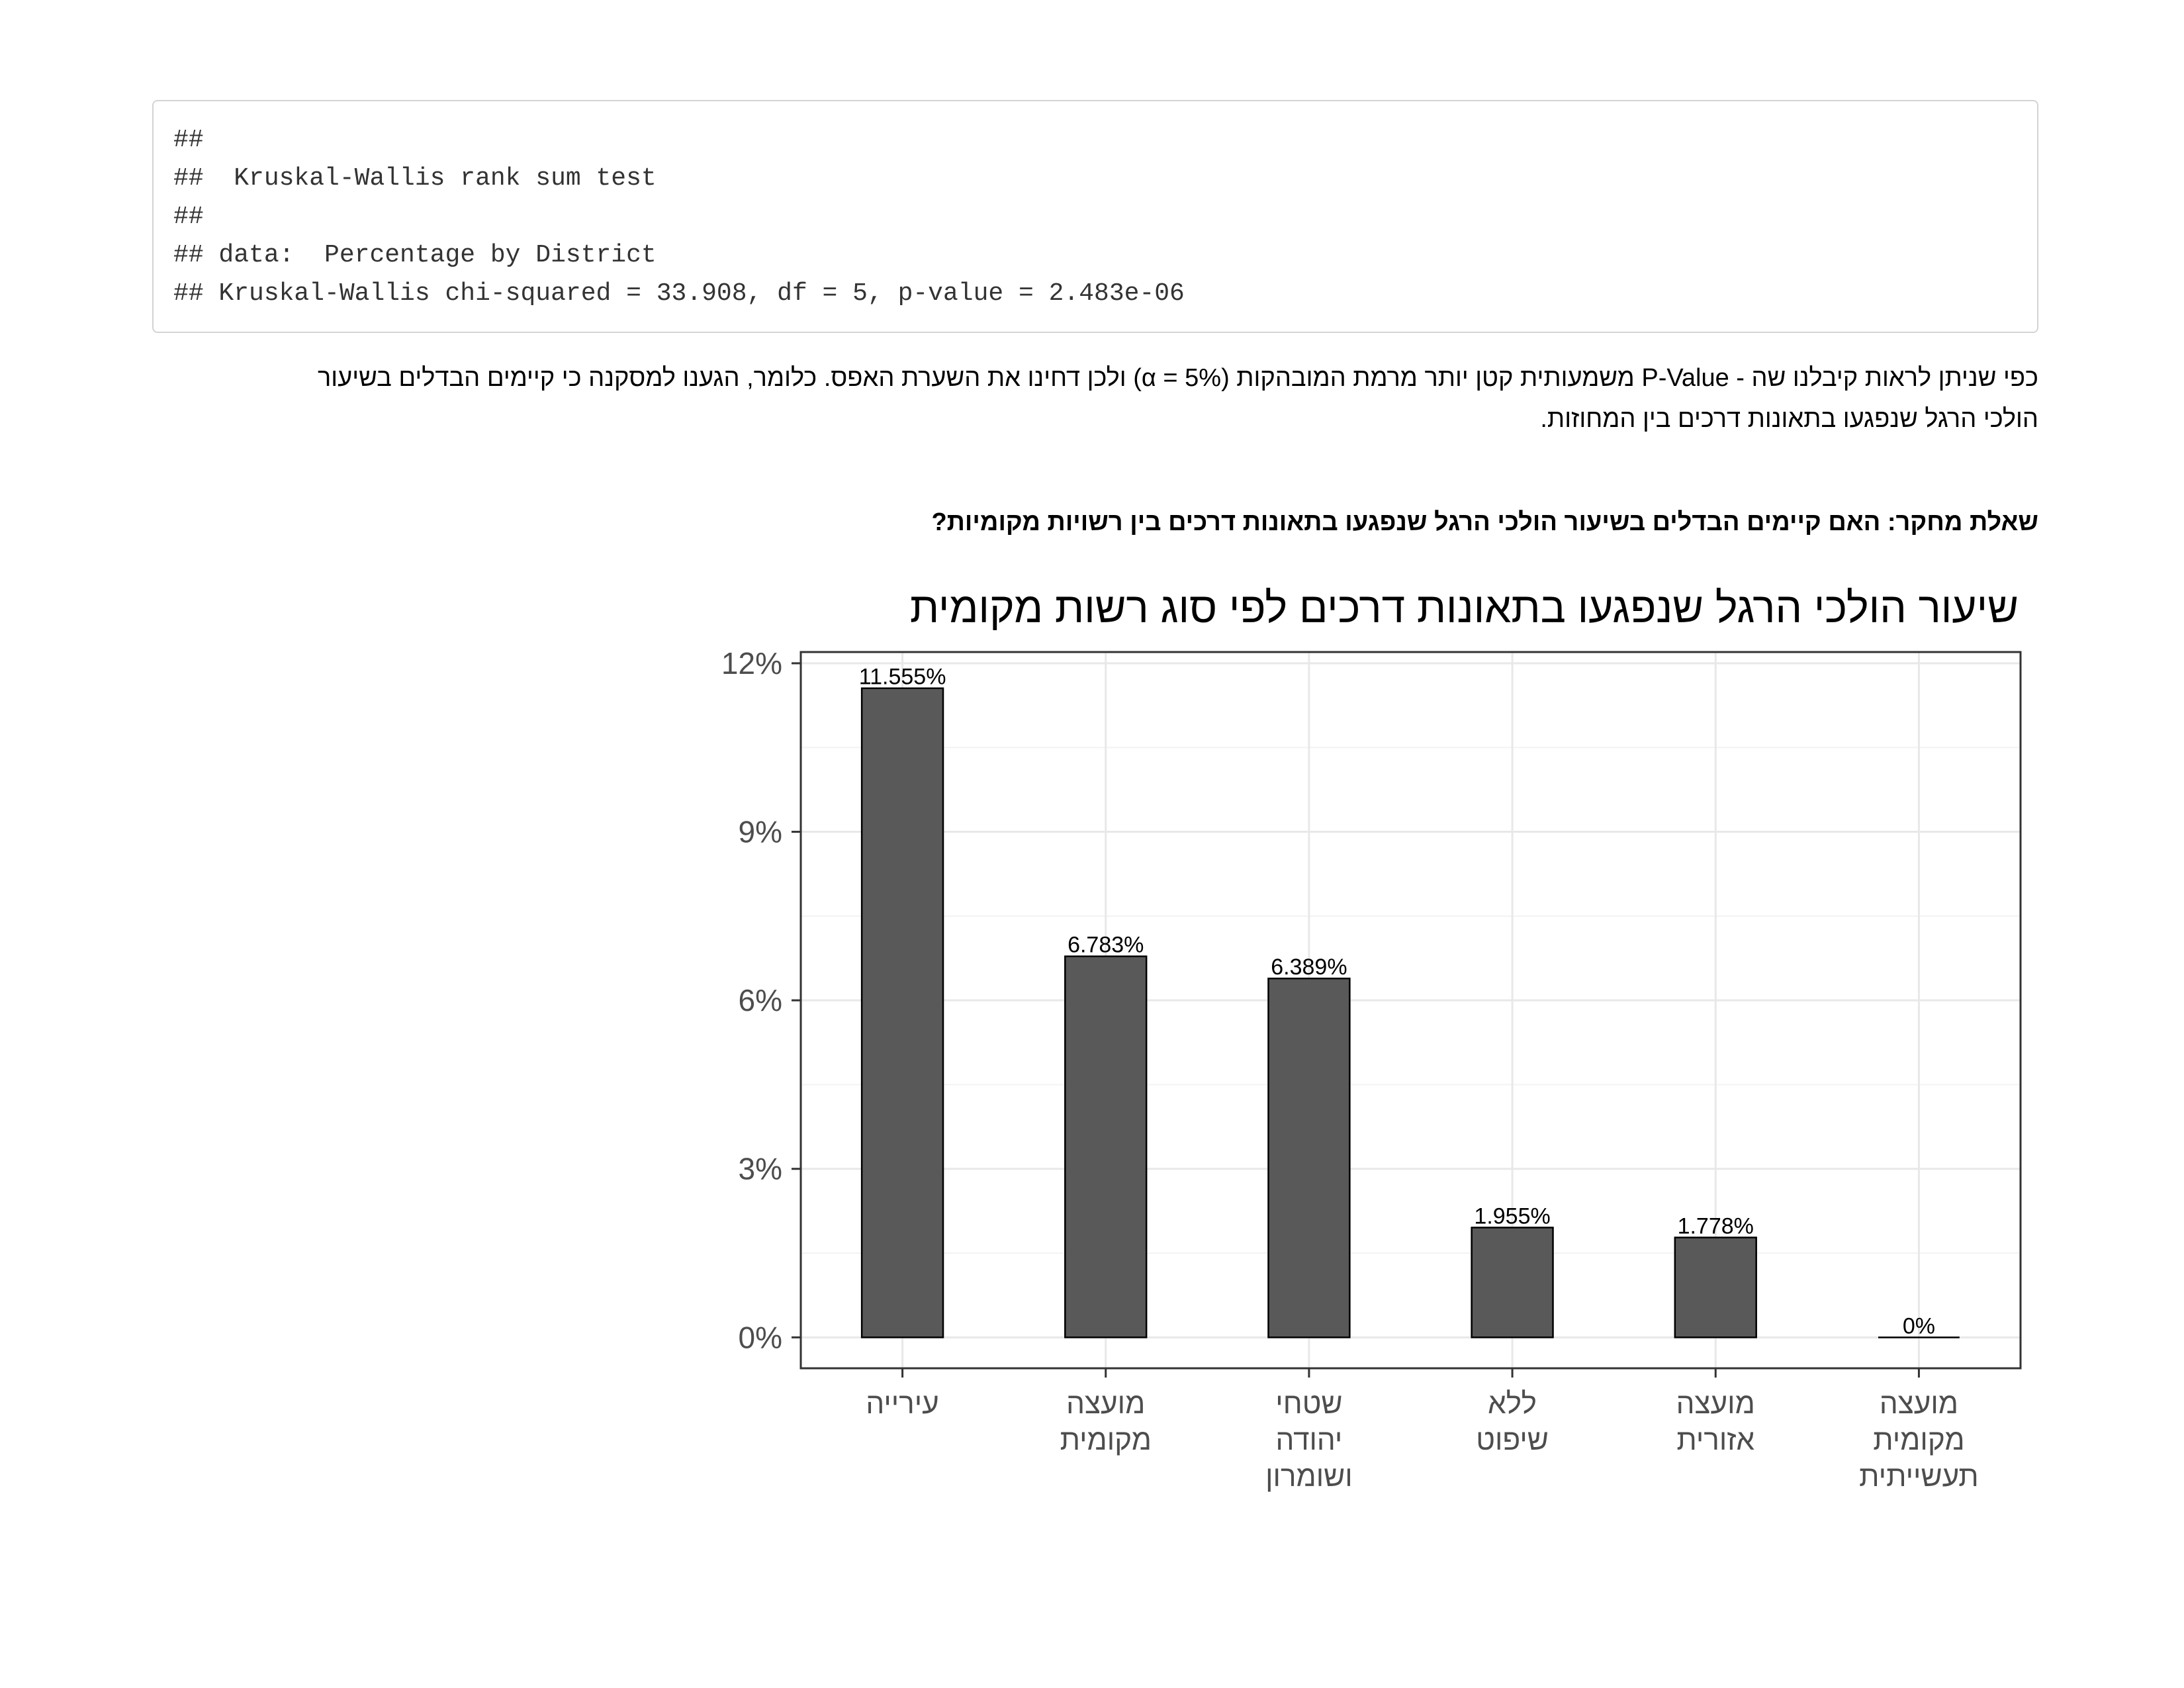  Describe the element at coordinates (1106, 945) in the screenshot. I see `bar-value-label: 6.783%` at that location.